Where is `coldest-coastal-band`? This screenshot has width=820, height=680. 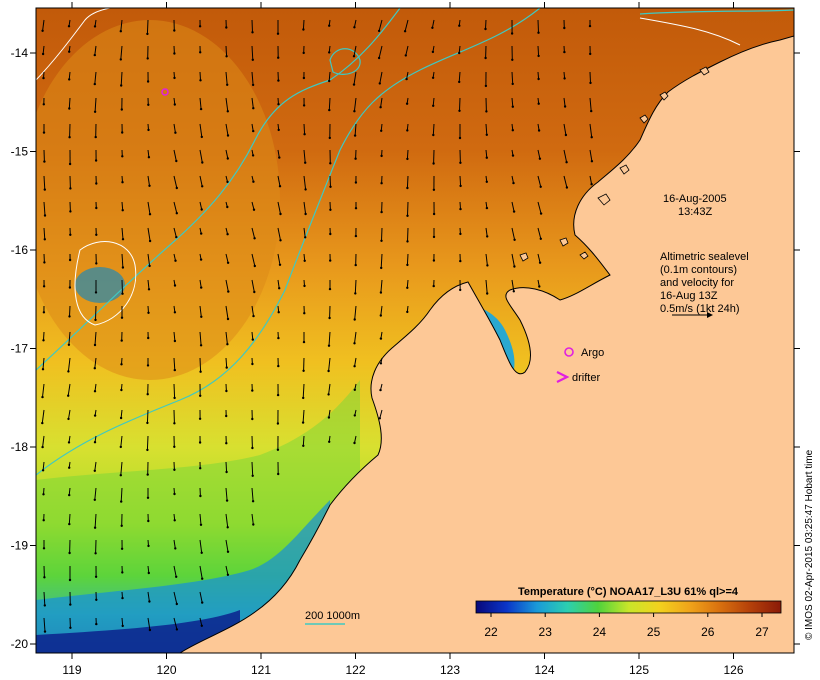
coldest-coastal-band is located at coordinates (138, 631).